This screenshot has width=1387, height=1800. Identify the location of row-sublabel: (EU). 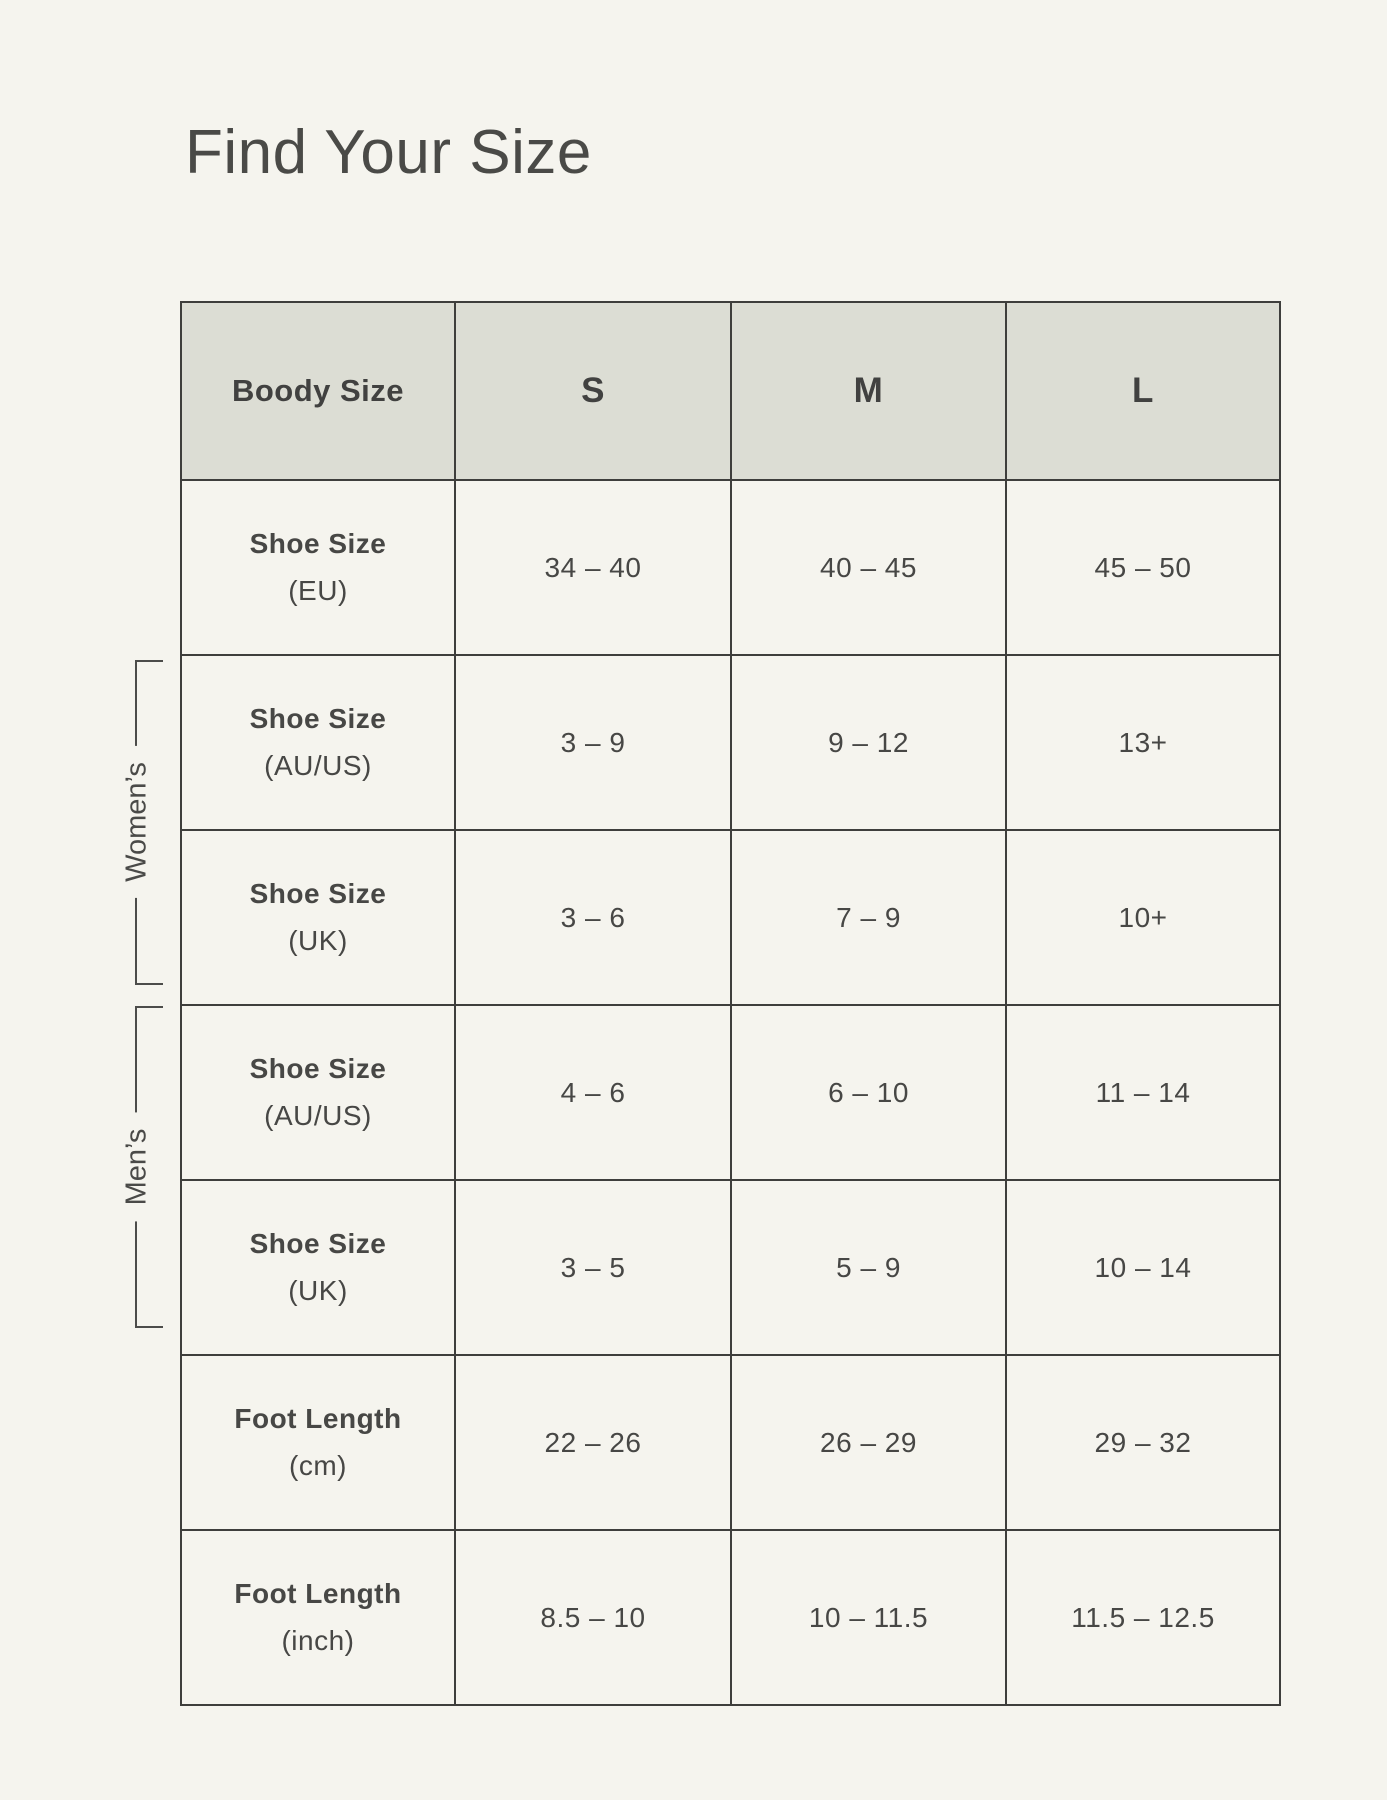
(318, 590).